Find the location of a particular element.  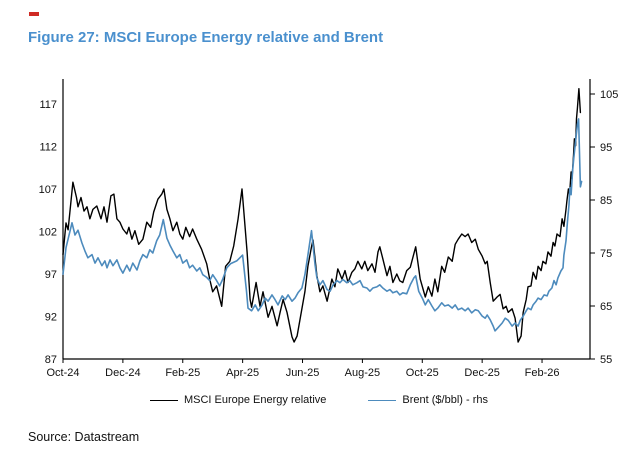

right-tick-label: 85 is located at coordinates (606, 201).